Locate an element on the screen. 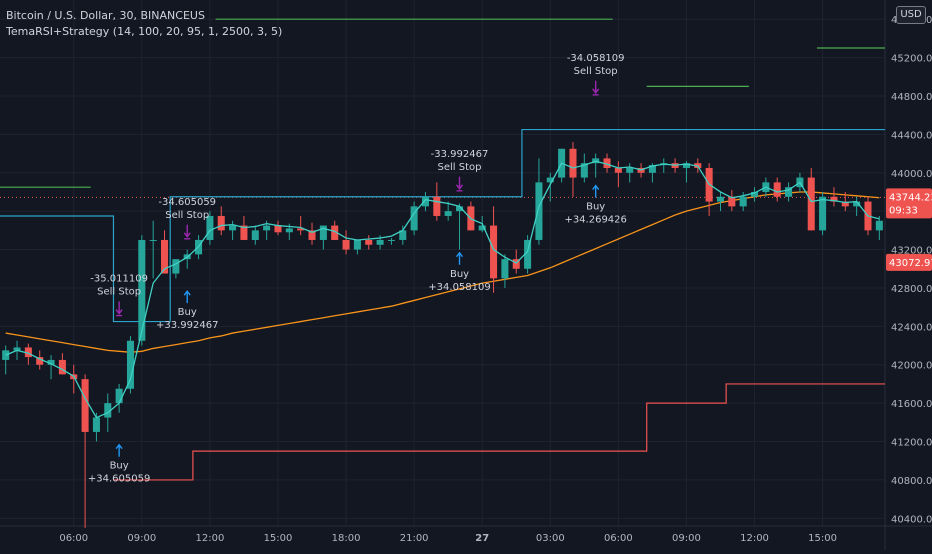 The image size is (932, 554). price-tick-label: 42000.00 is located at coordinates (911, 366).